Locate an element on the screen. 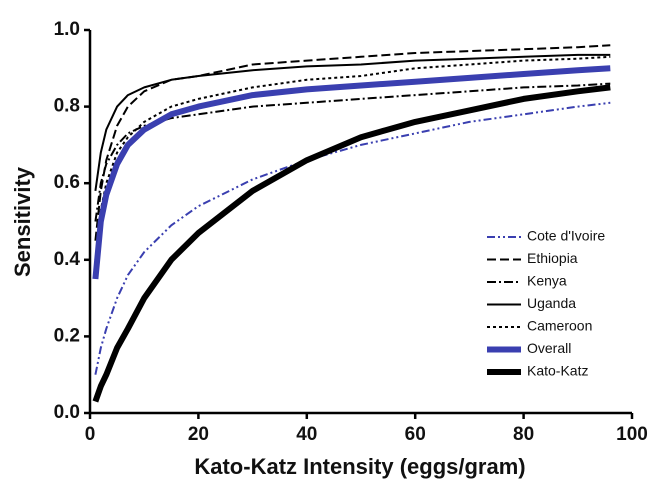  legend-label: Kenya is located at coordinates (547, 281).